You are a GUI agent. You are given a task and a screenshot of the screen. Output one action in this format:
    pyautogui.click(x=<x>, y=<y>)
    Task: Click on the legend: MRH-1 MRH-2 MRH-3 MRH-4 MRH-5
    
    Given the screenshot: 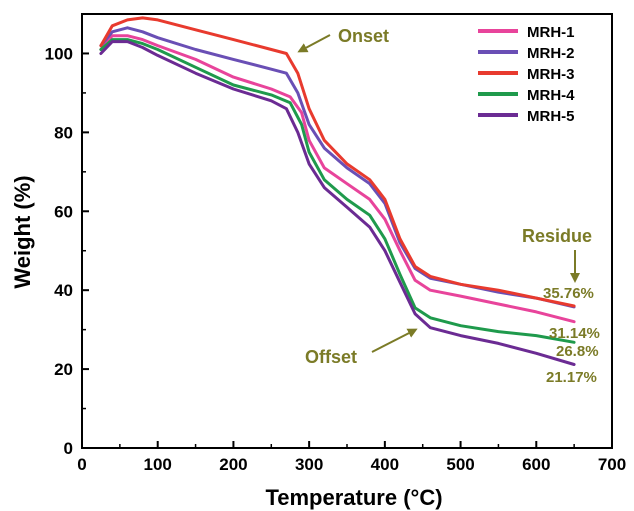 What is the action you would take?
    pyautogui.click(x=526, y=74)
    